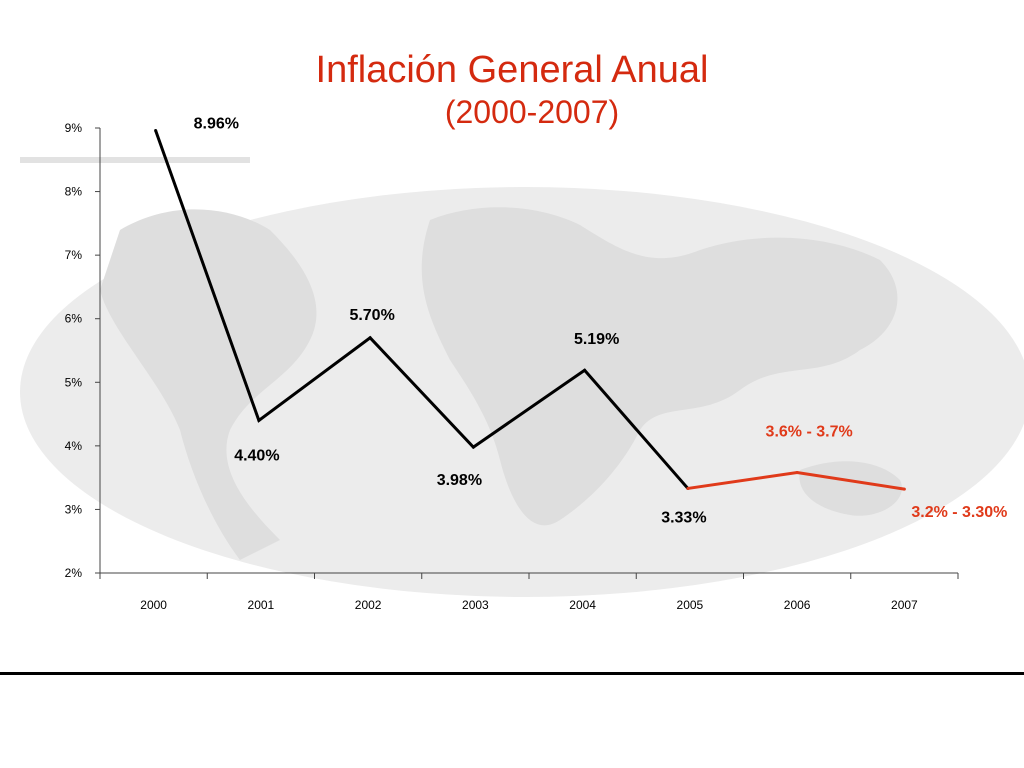 The width and height of the screenshot is (1024, 768). What do you see at coordinates (74, 255) in the screenshot?
I see `y-tick-label: 7%` at bounding box center [74, 255].